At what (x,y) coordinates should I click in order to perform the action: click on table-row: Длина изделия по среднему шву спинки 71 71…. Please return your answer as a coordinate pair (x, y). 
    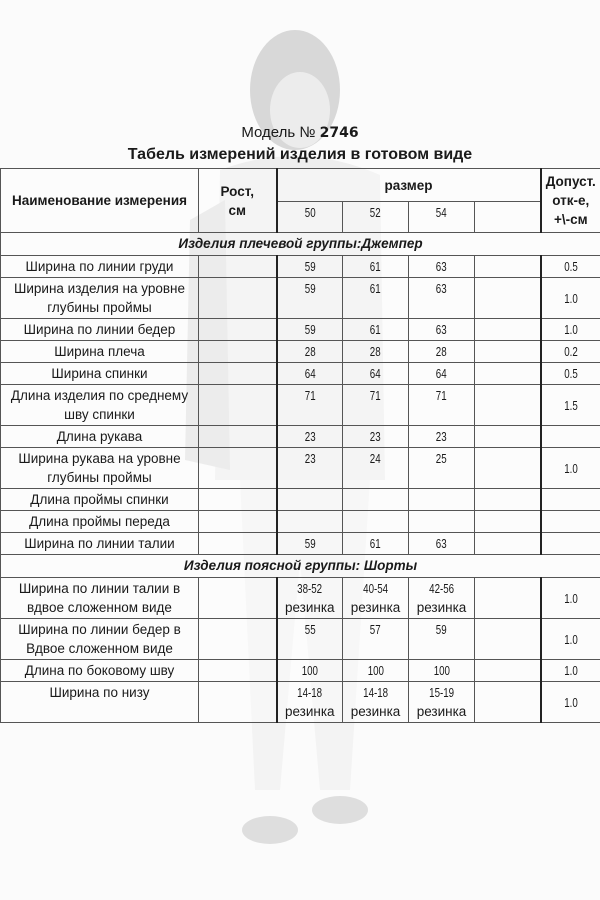
    Looking at the image, I should click on (300, 405).